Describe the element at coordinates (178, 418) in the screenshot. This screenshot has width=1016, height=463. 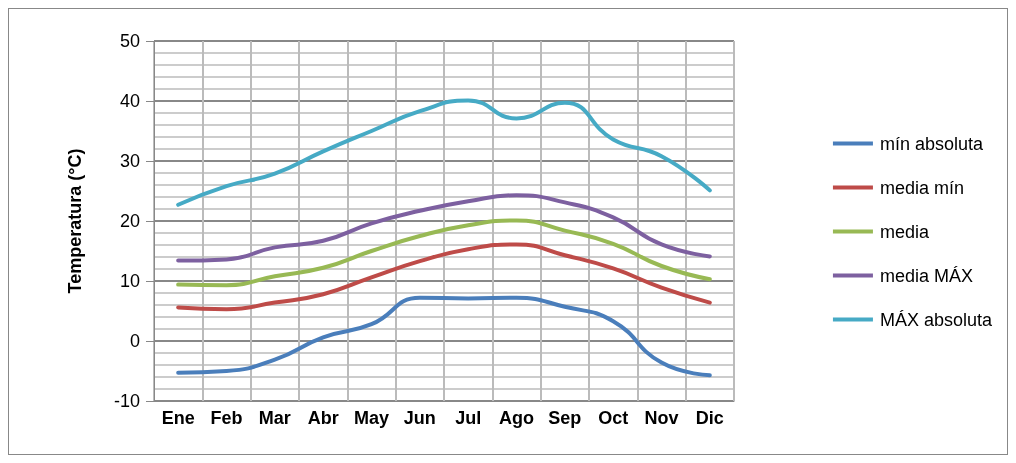
I see `x-tick-label: Ene` at that location.